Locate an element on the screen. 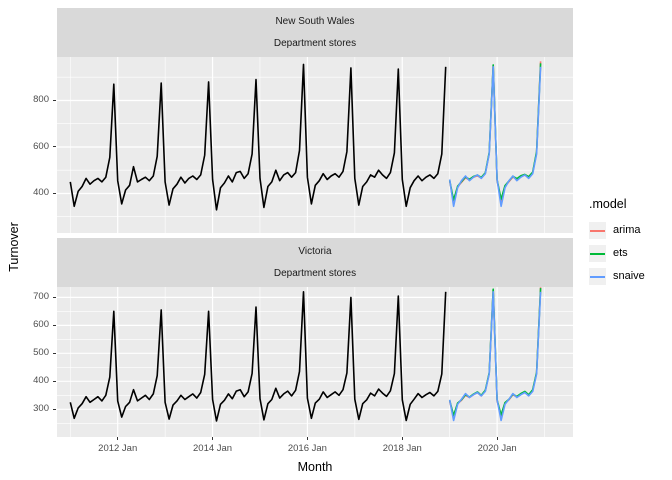  x-tick-label: 2014 Jan is located at coordinates (213, 448).